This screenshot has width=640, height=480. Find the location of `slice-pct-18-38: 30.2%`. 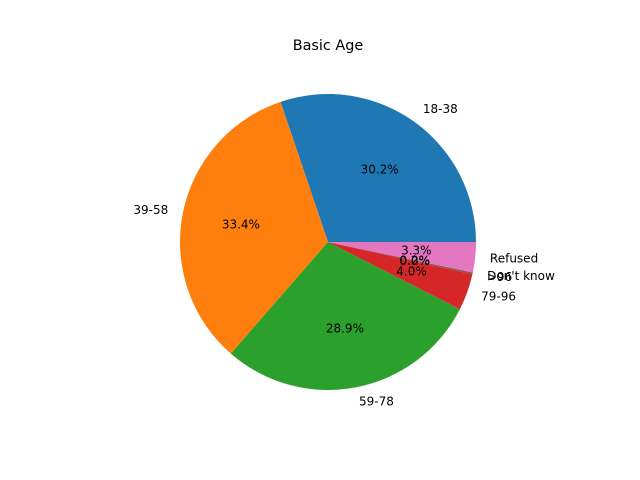

slice-pct-18-38: 30.2% is located at coordinates (380, 169).